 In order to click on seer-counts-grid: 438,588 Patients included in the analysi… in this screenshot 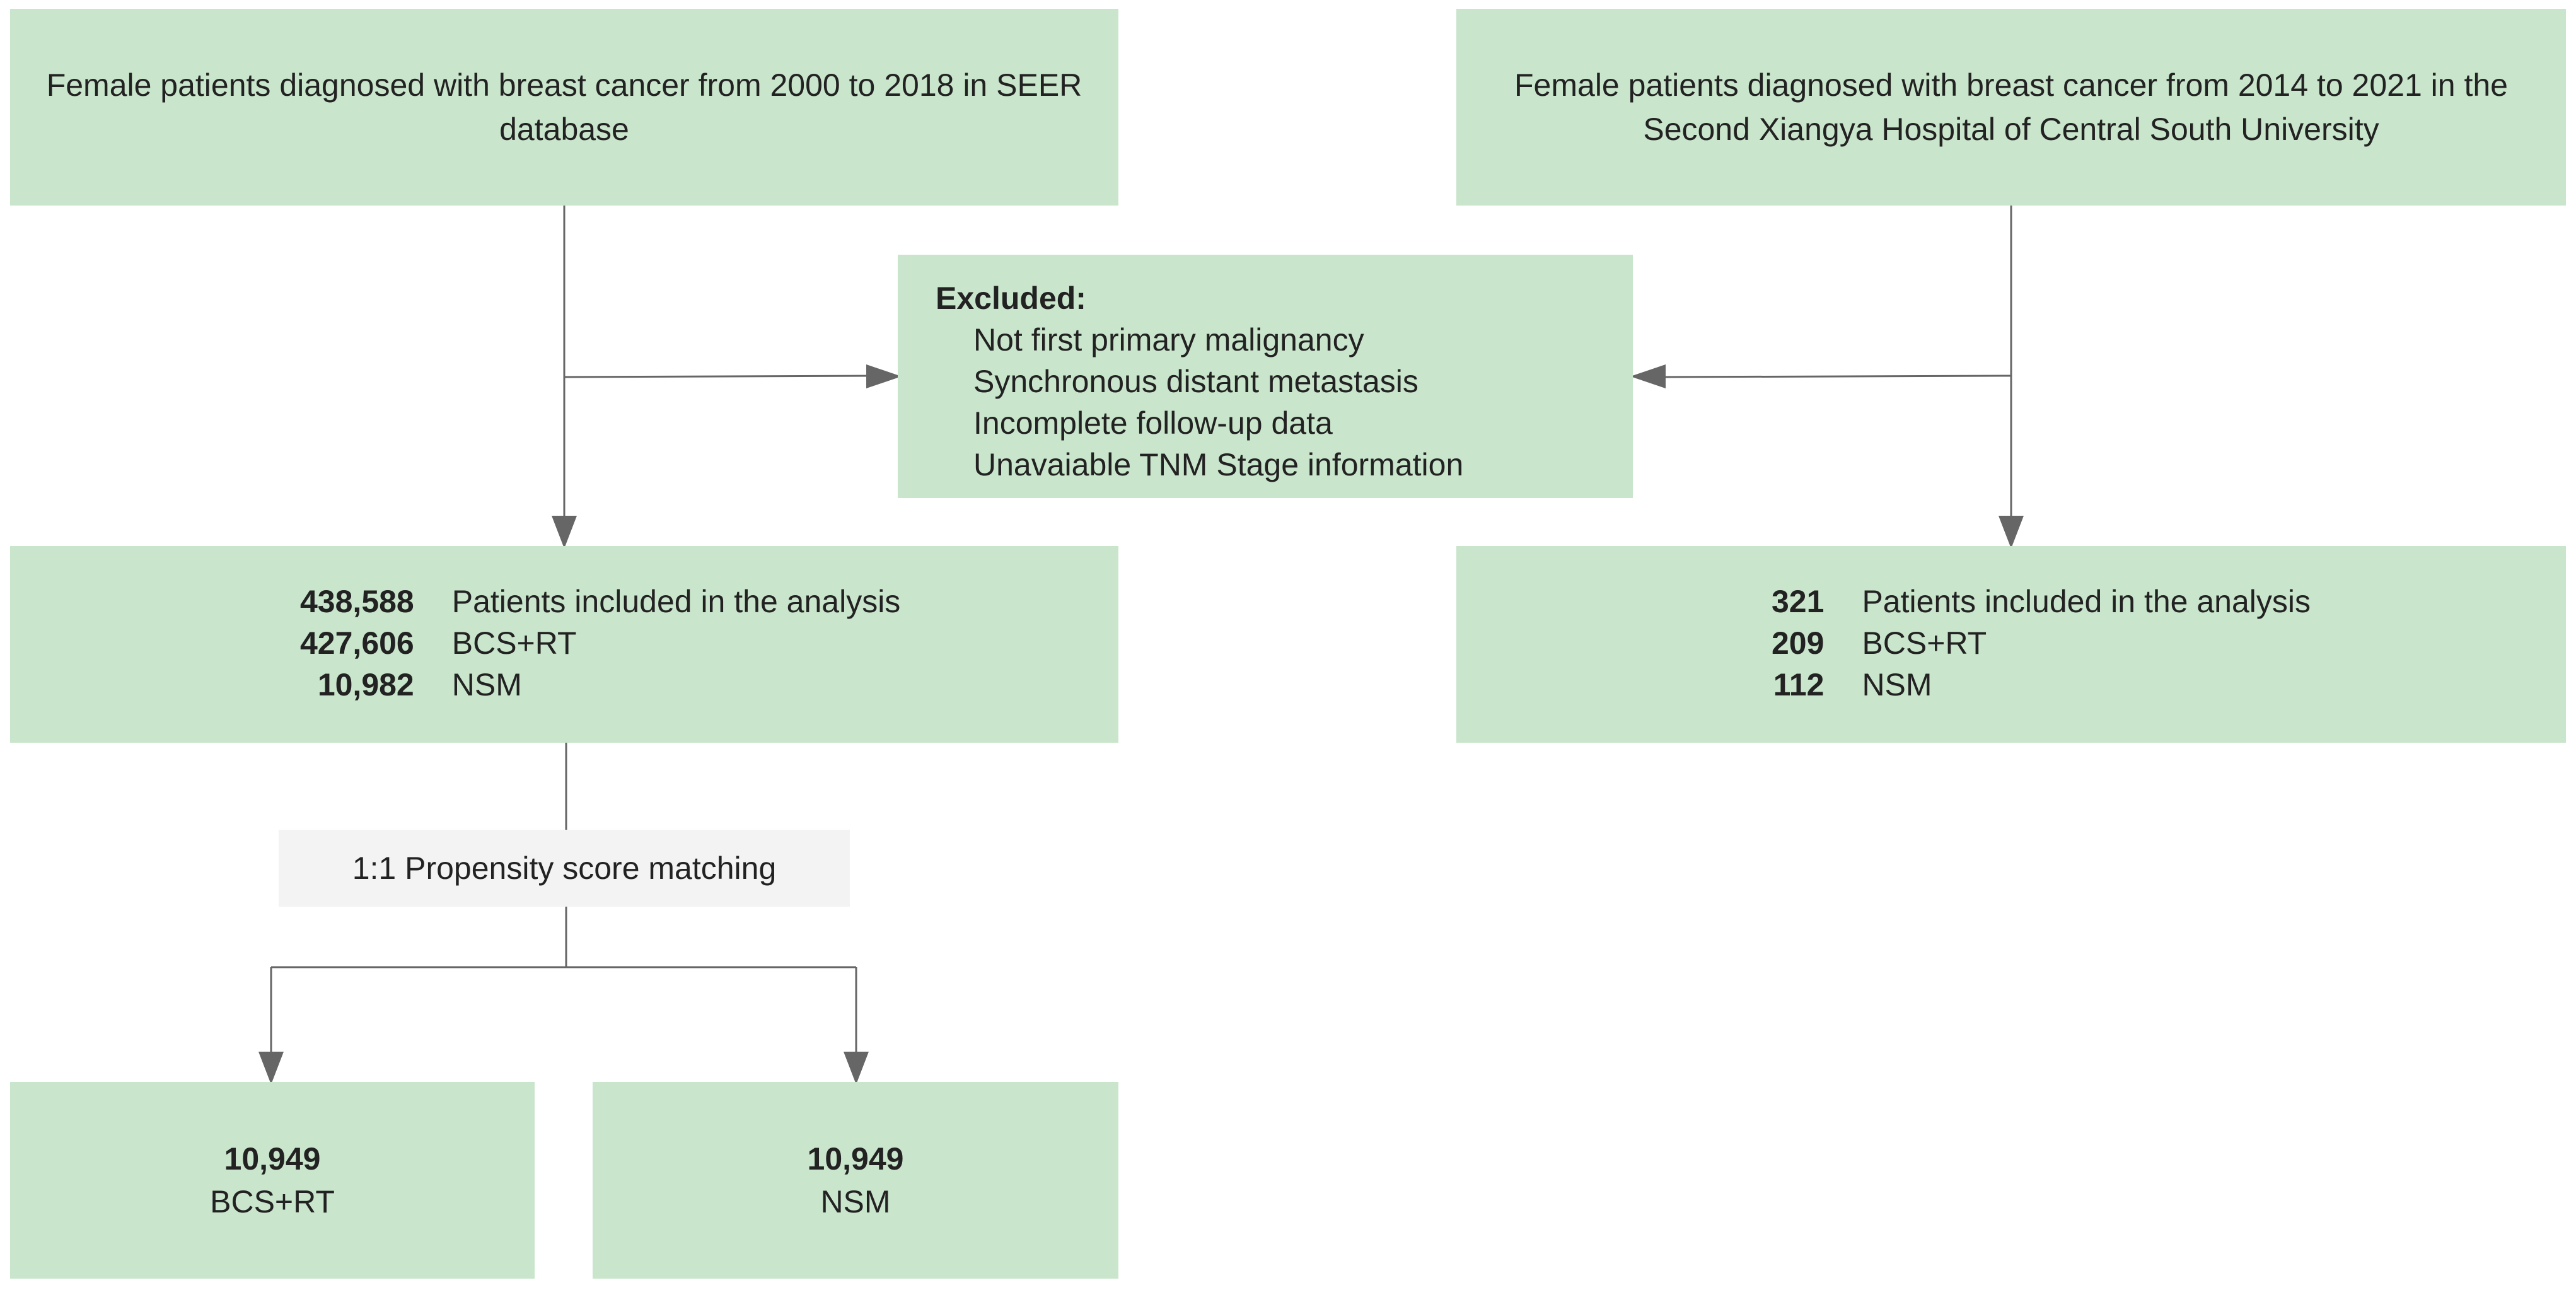, I will do `click(600, 643)`.